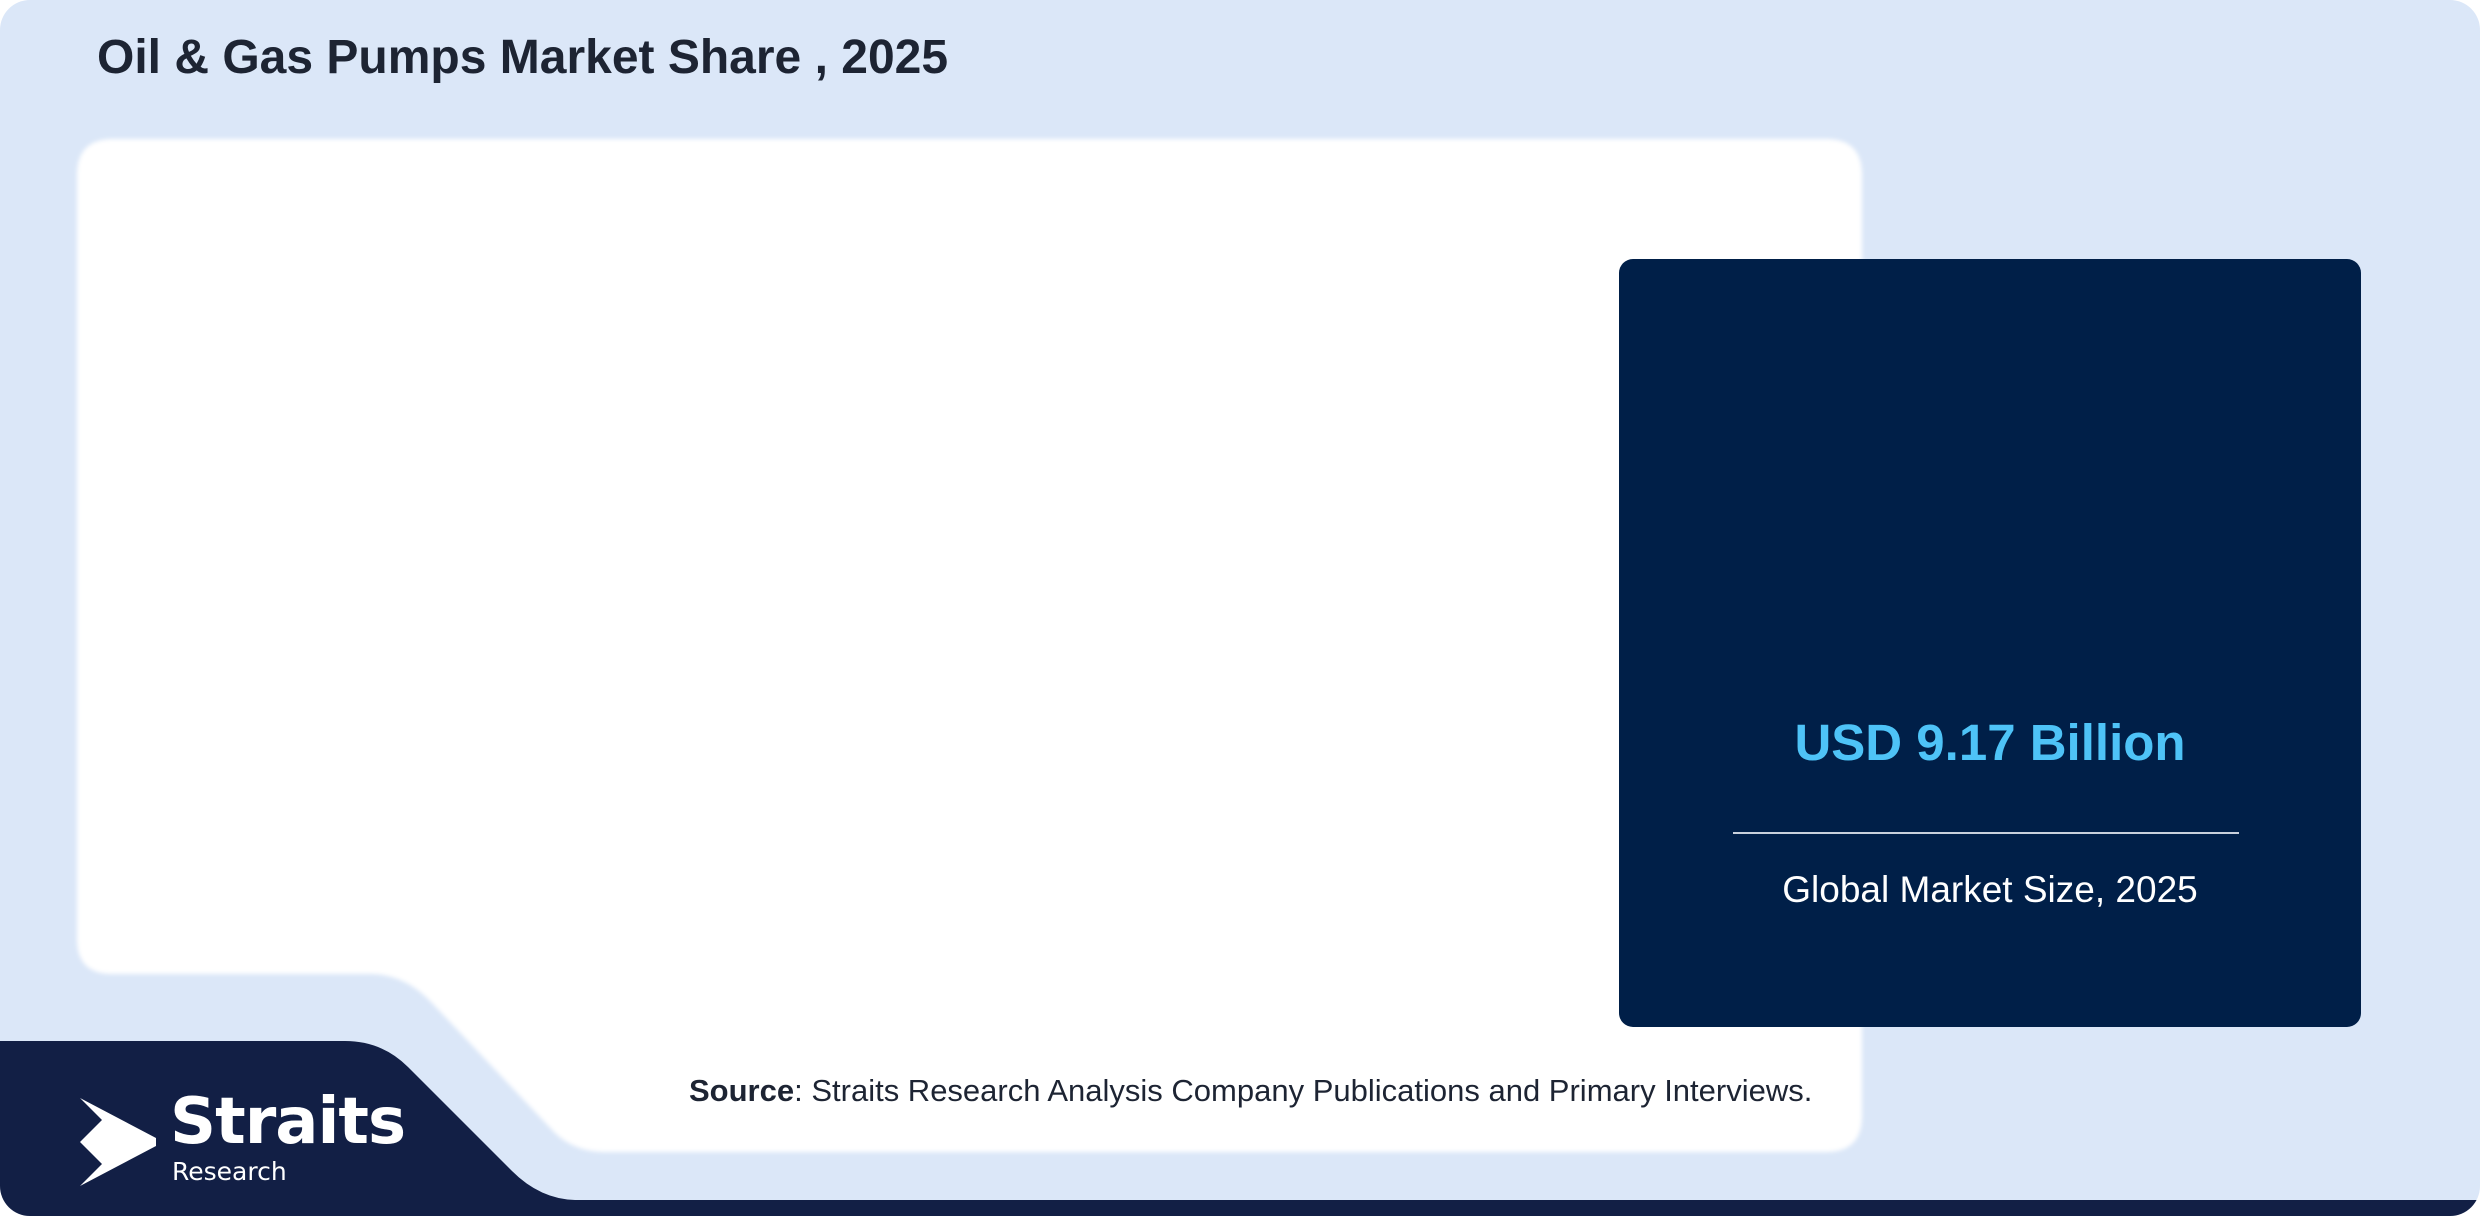 The width and height of the screenshot is (2480, 1216). I want to click on footer-band, so click(1240, 1128).